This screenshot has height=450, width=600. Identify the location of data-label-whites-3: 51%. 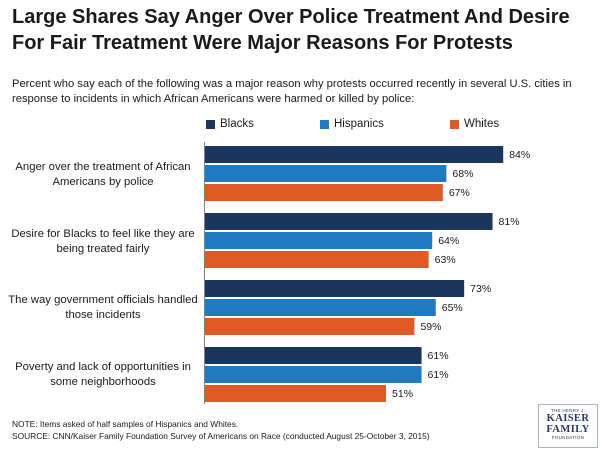
(402, 394).